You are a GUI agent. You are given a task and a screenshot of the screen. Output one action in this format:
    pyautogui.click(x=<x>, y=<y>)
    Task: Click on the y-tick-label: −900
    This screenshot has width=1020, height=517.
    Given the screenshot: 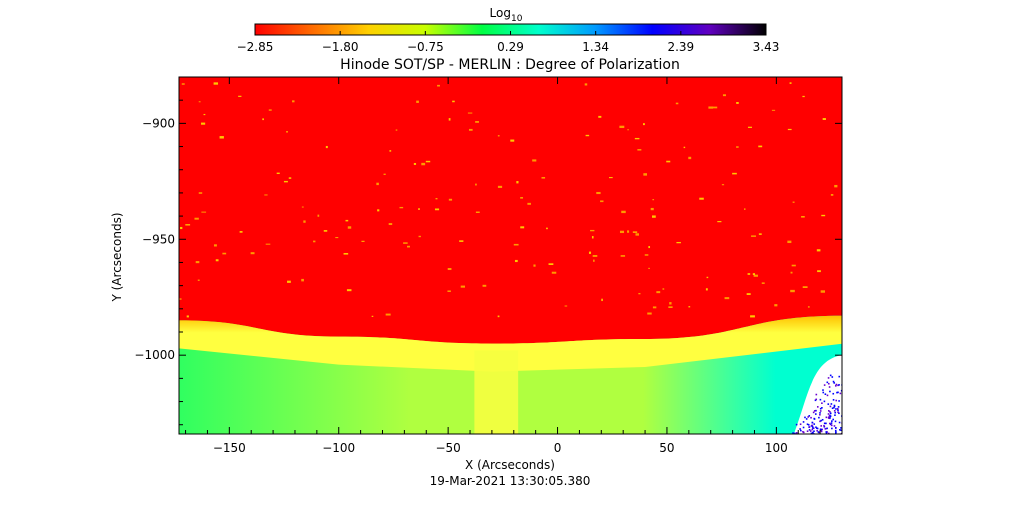 What is the action you would take?
    pyautogui.click(x=158, y=123)
    